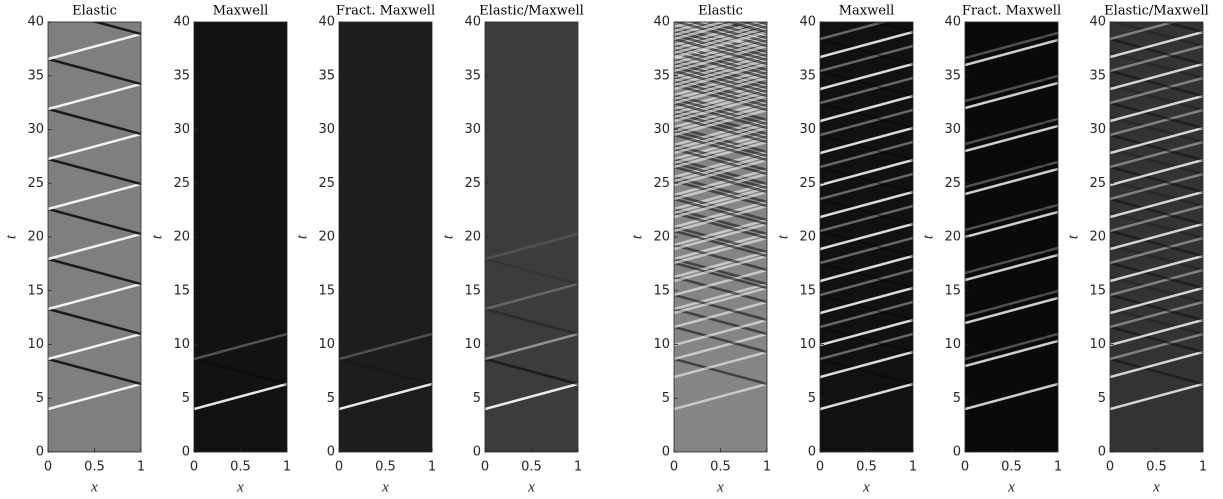 This screenshot has width=1223, height=499. Describe the element at coordinates (181, 129) in the screenshot. I see `y-tick-label: 30` at that location.